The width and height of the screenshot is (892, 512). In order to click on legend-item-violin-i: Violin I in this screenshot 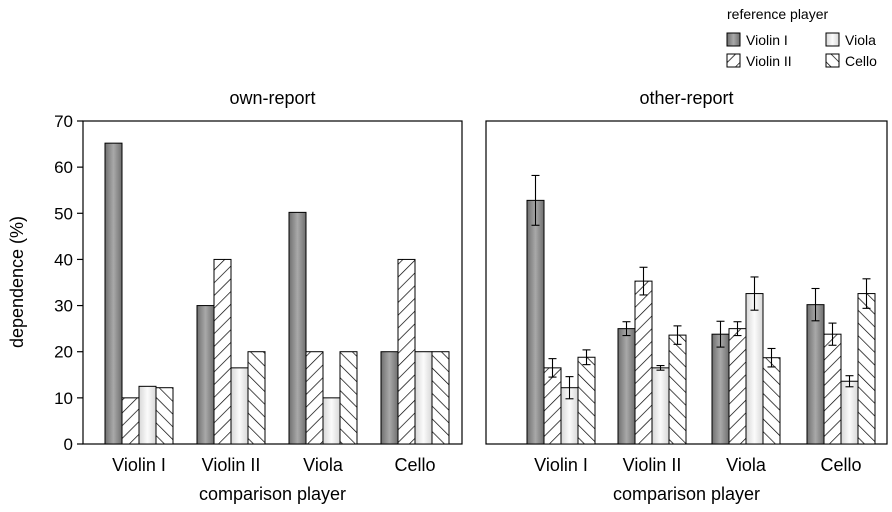, I will do `click(757, 40)`.